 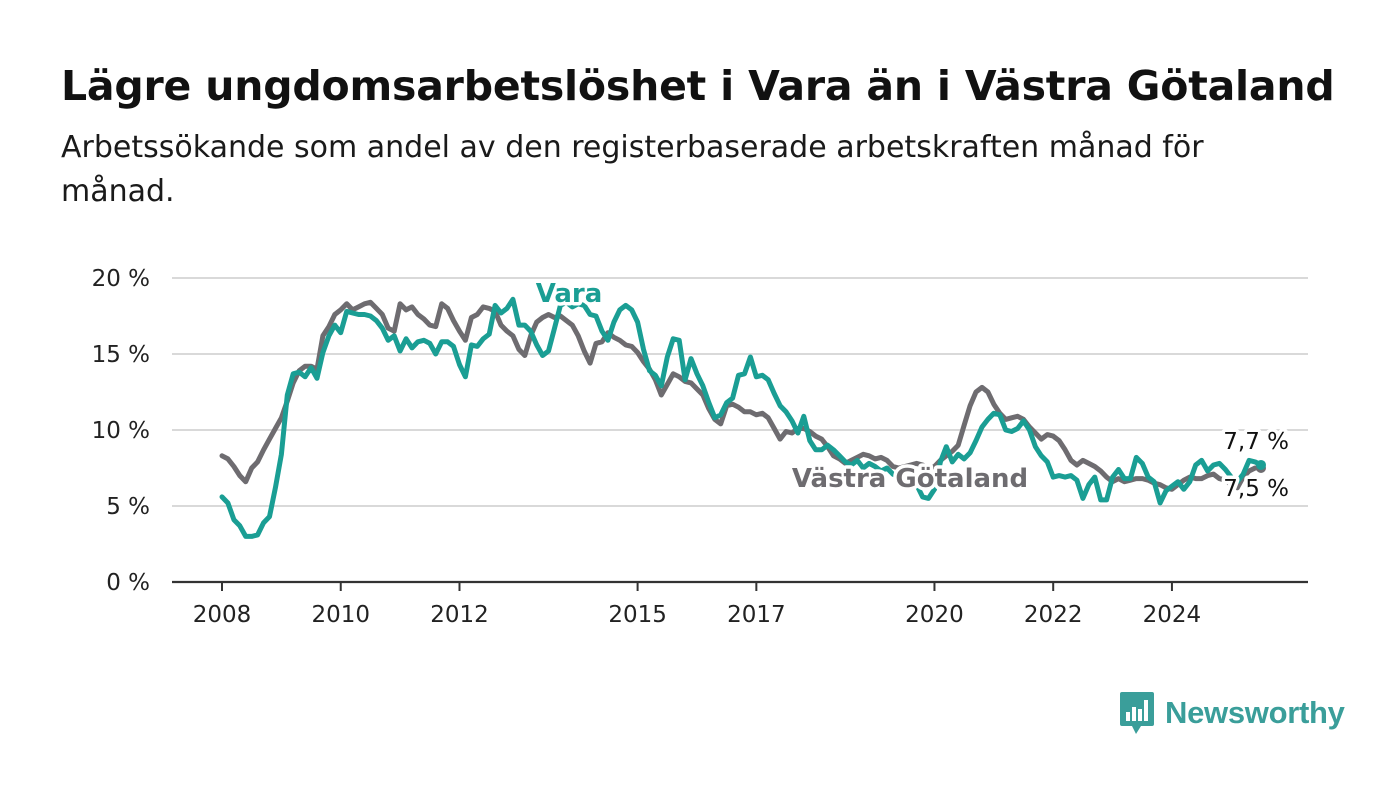 I want to click on y-tick-label: 15 %, so click(x=121, y=355).